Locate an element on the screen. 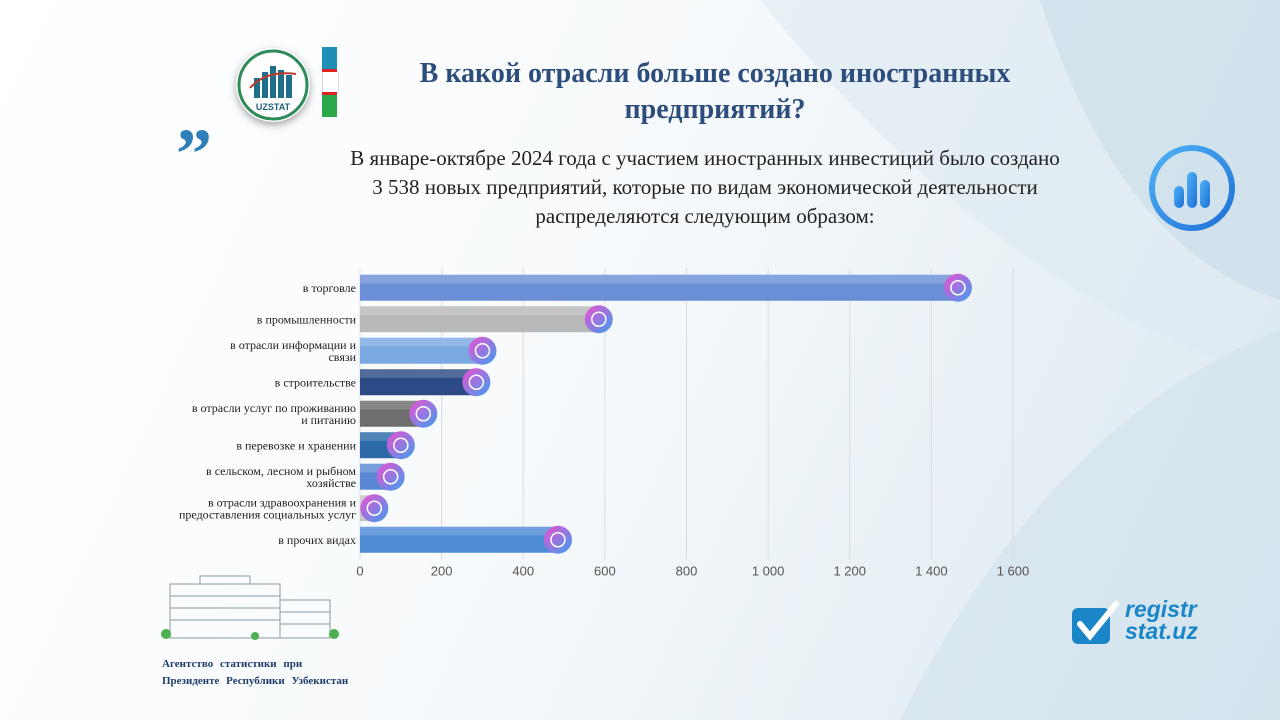 This screenshot has width=1280, height=720. category-label: в отрасли услуг по проживанию is located at coordinates (274, 408).